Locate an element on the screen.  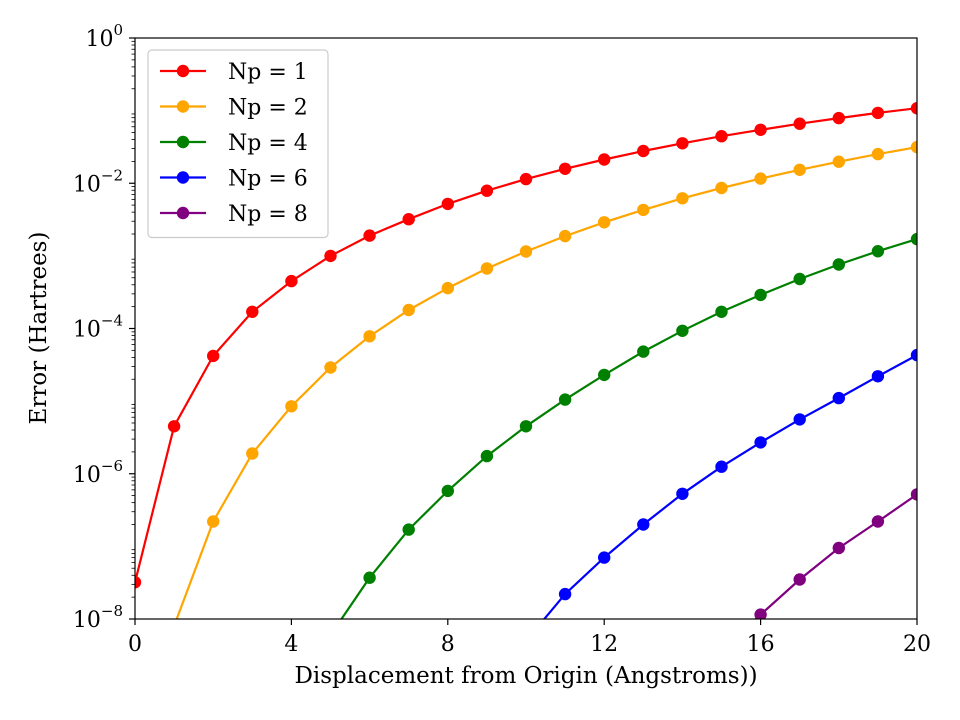
legend-item: Np = 6 is located at coordinates (234, 179).